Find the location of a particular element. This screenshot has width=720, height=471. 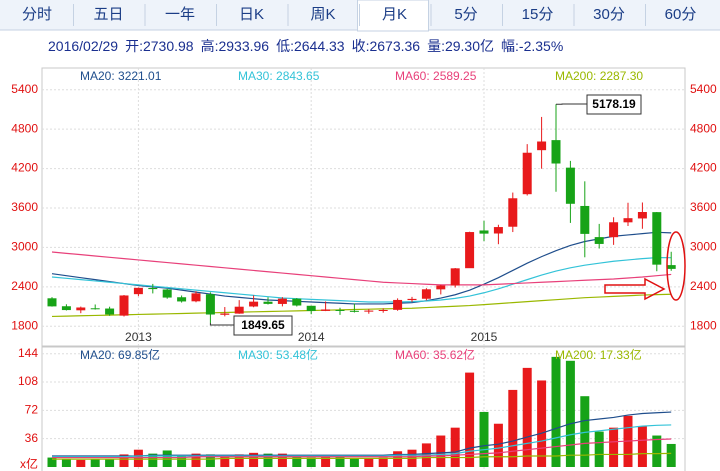

annotation: 1849.65 is located at coordinates (263, 325).